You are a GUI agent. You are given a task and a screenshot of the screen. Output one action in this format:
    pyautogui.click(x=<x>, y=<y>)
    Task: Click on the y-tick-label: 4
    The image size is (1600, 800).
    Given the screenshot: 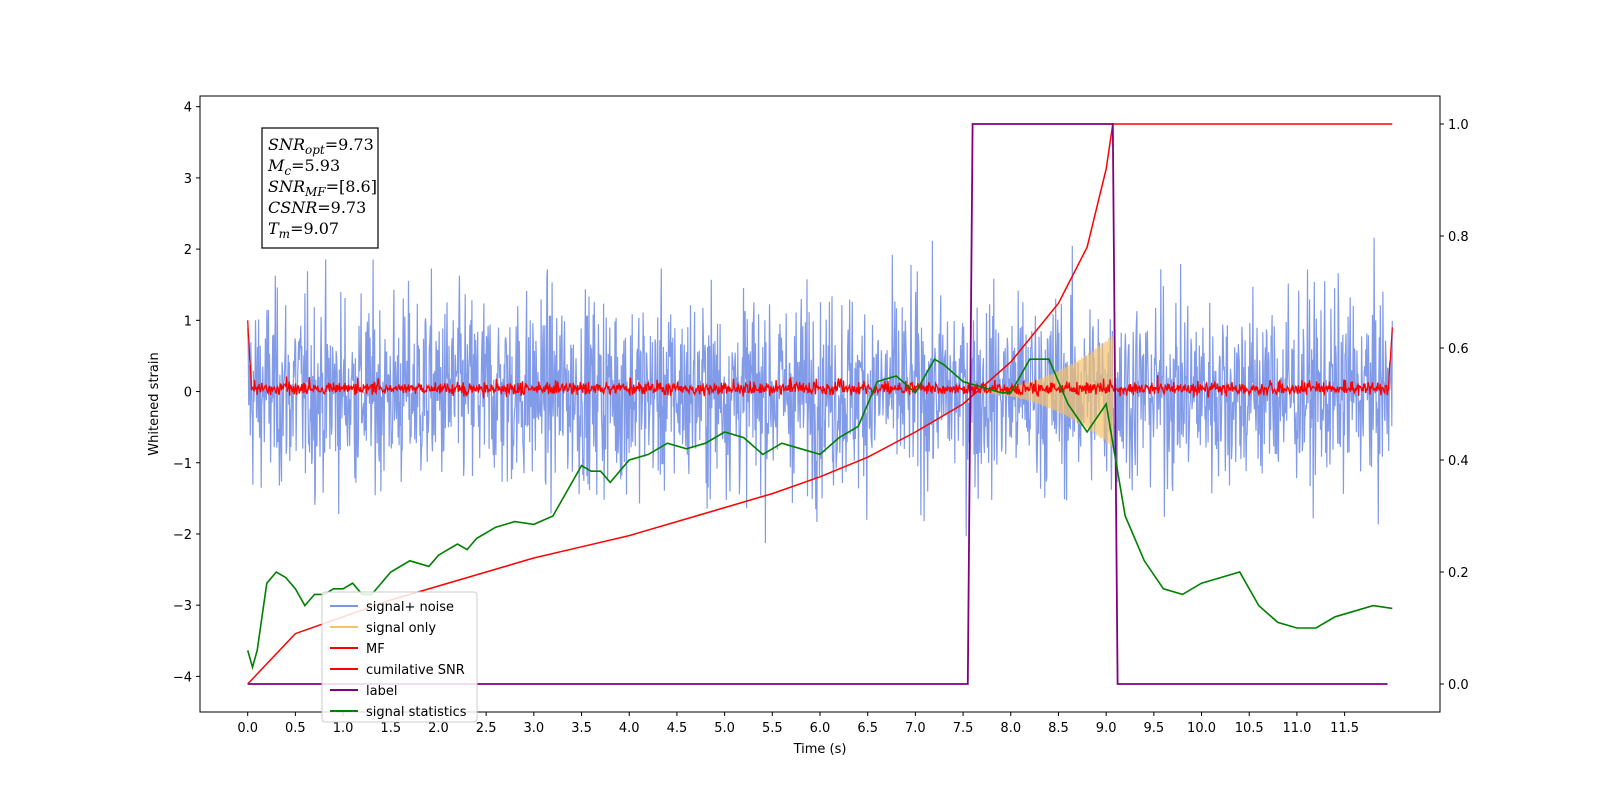 What is the action you would take?
    pyautogui.click(x=188, y=108)
    